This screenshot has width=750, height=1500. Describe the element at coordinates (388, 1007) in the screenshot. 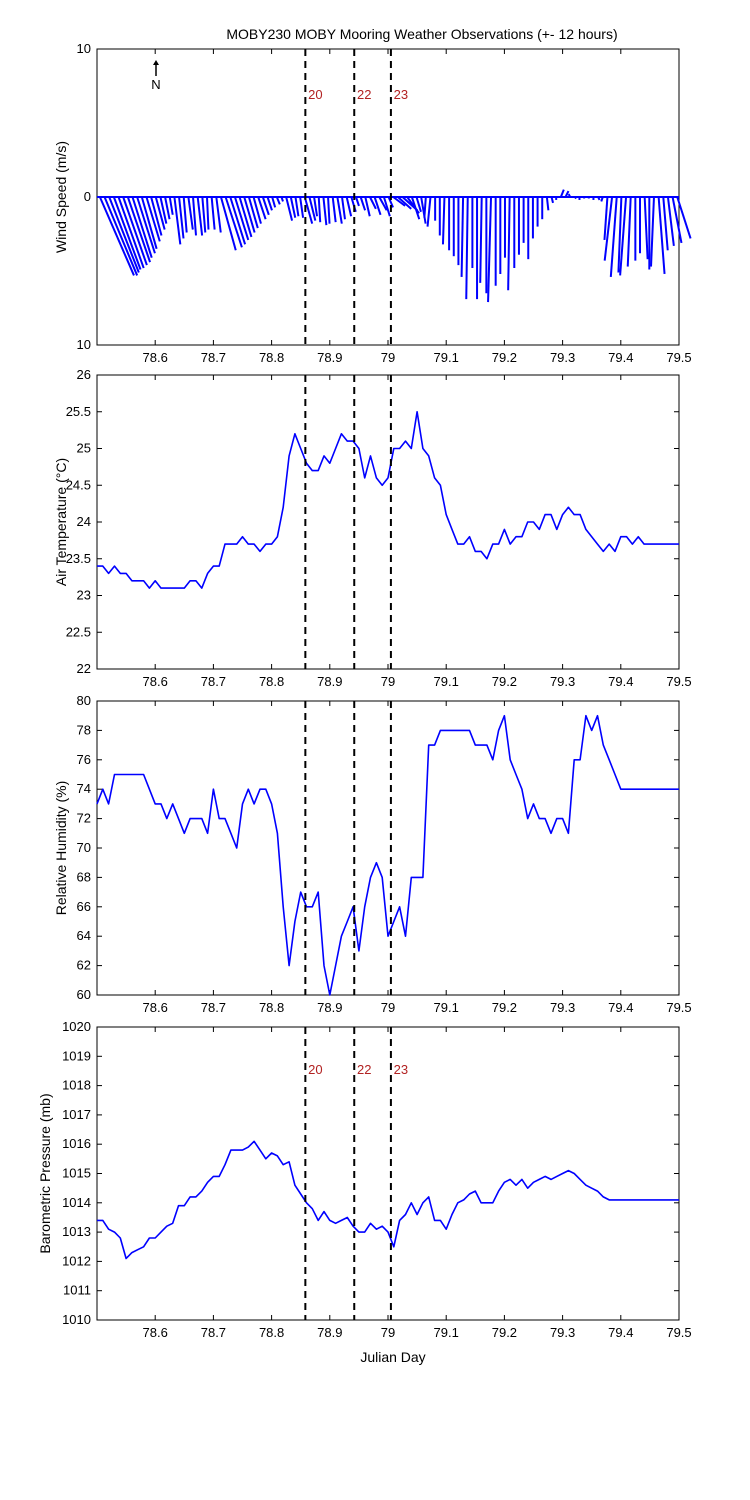

I see `humidity-xtick-label: 79` at that location.